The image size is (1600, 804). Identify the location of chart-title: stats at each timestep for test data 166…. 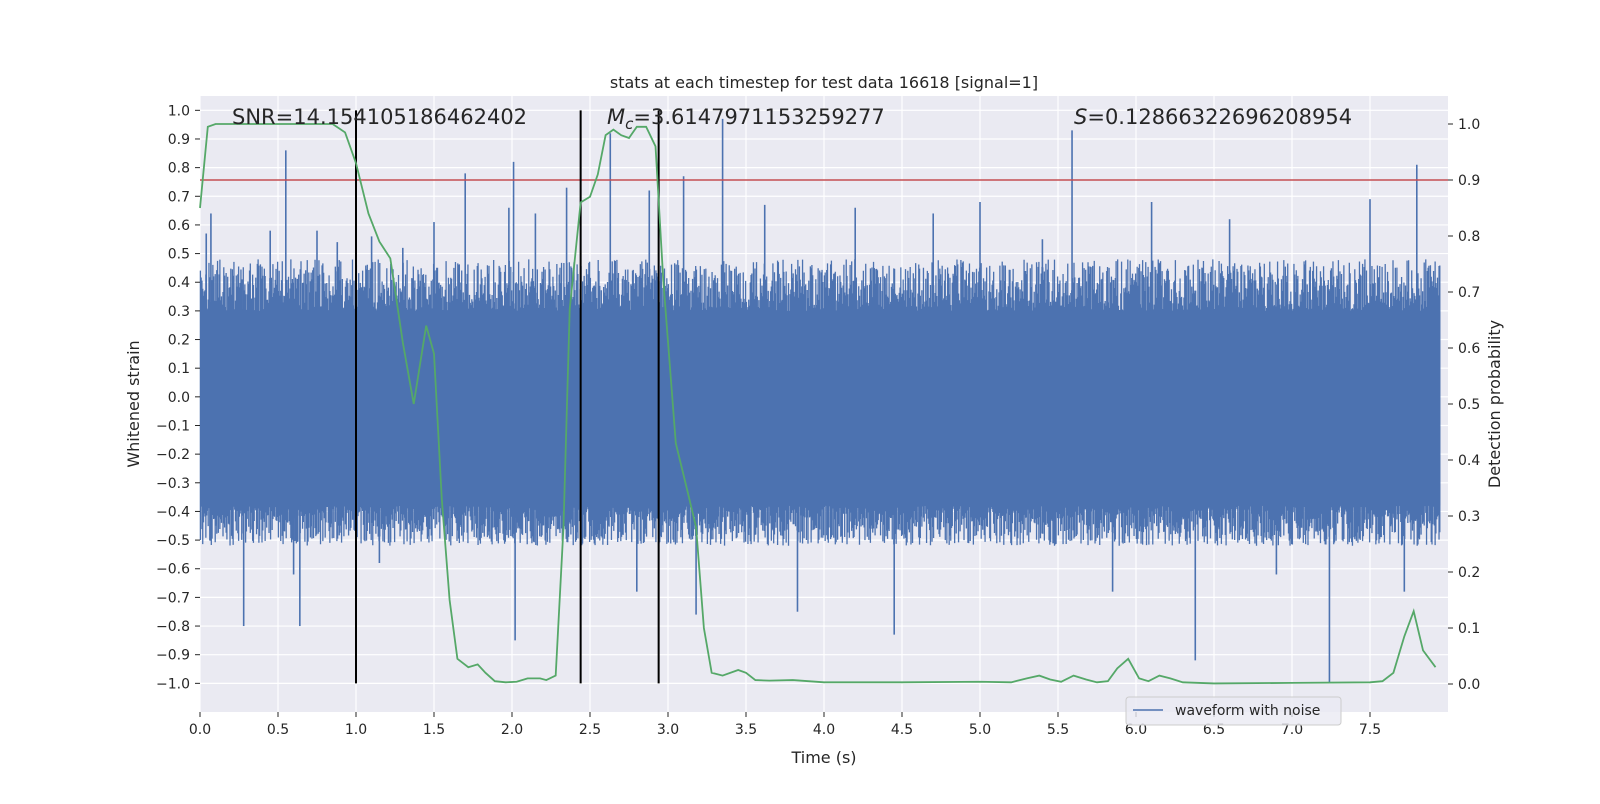
(824, 82).